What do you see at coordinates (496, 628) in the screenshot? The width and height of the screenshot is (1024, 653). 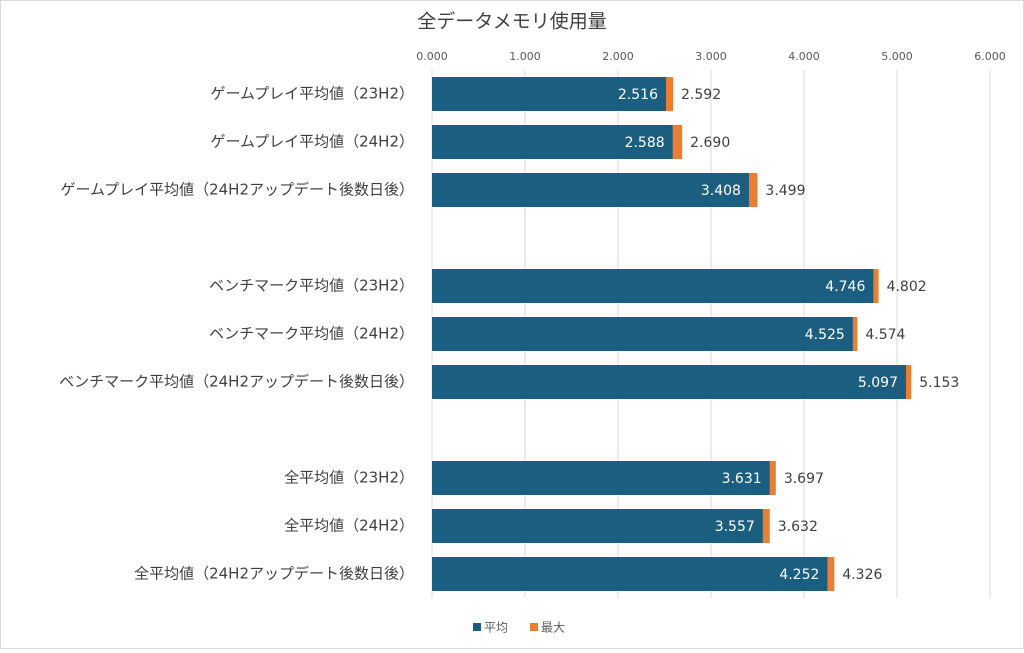 I see `legend-label: 平均` at bounding box center [496, 628].